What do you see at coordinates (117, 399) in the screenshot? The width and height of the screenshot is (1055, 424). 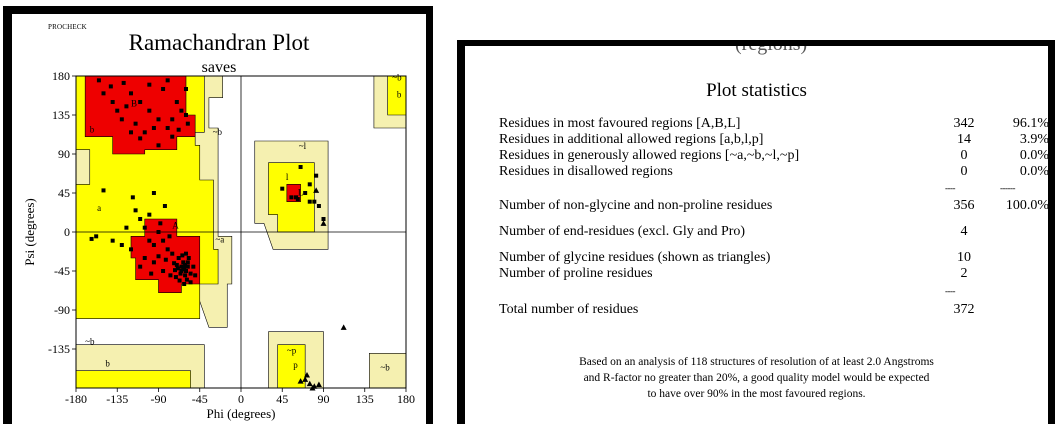 I see `x-tick-label: -135` at bounding box center [117, 399].